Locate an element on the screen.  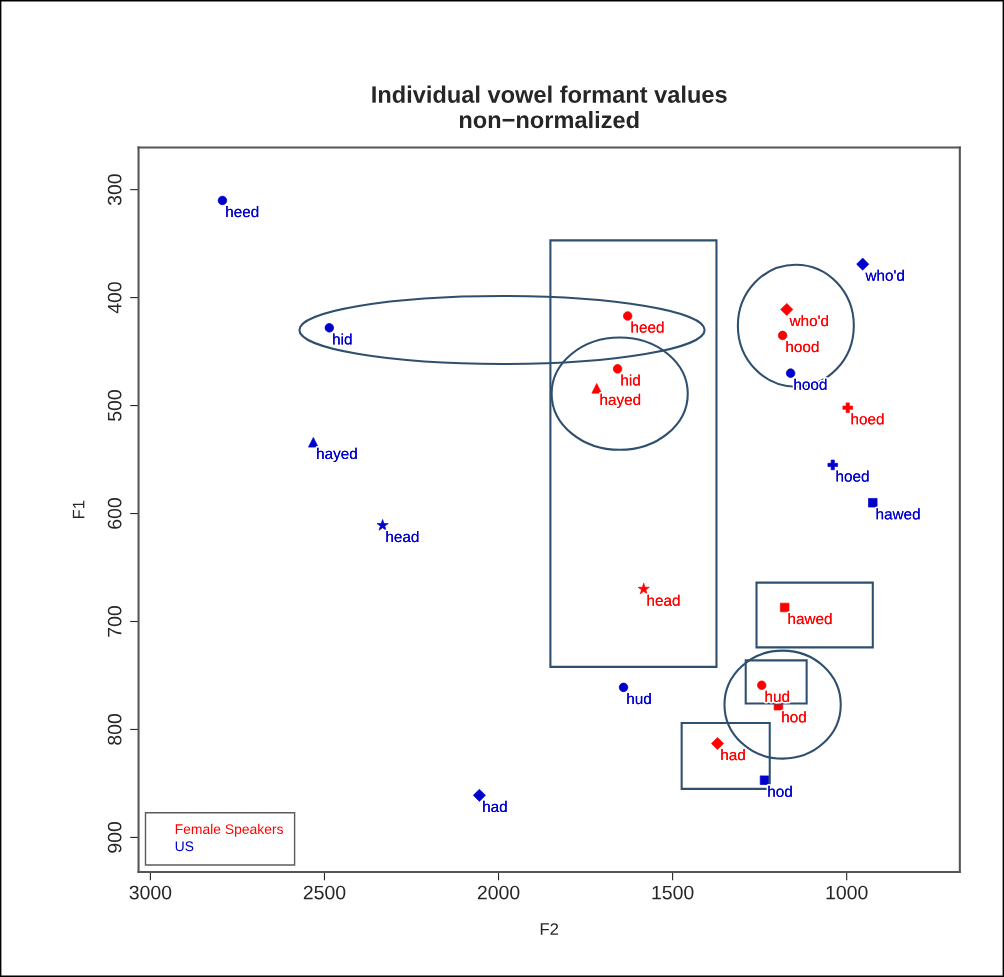
y-tick-label: 600 is located at coordinates (114, 513).